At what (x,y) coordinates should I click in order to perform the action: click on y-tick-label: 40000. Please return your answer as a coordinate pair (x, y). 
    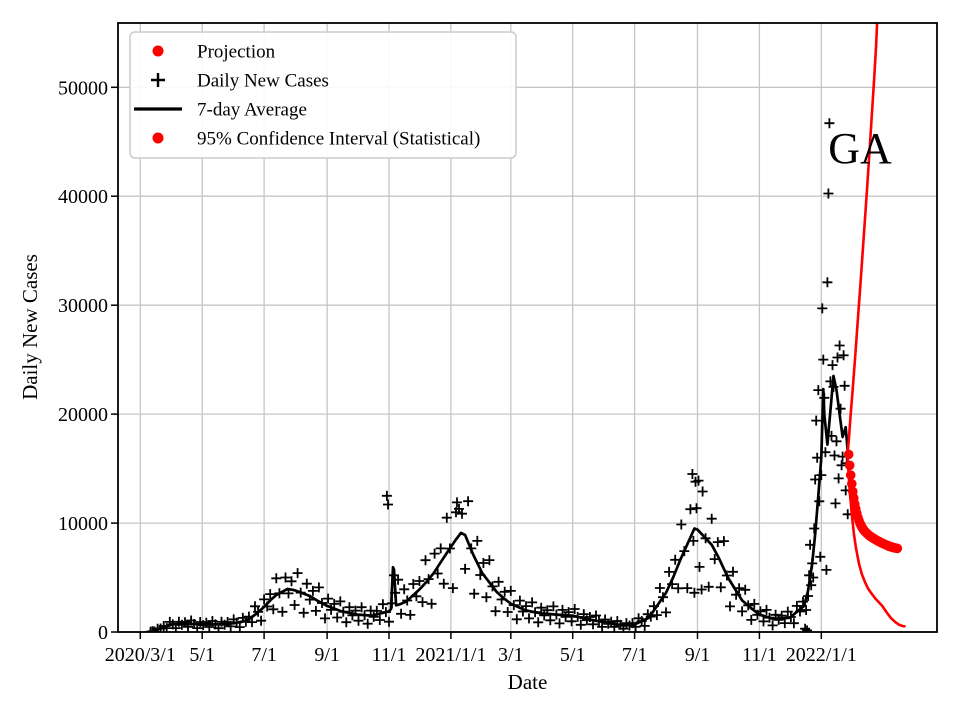
    Looking at the image, I should click on (83, 197).